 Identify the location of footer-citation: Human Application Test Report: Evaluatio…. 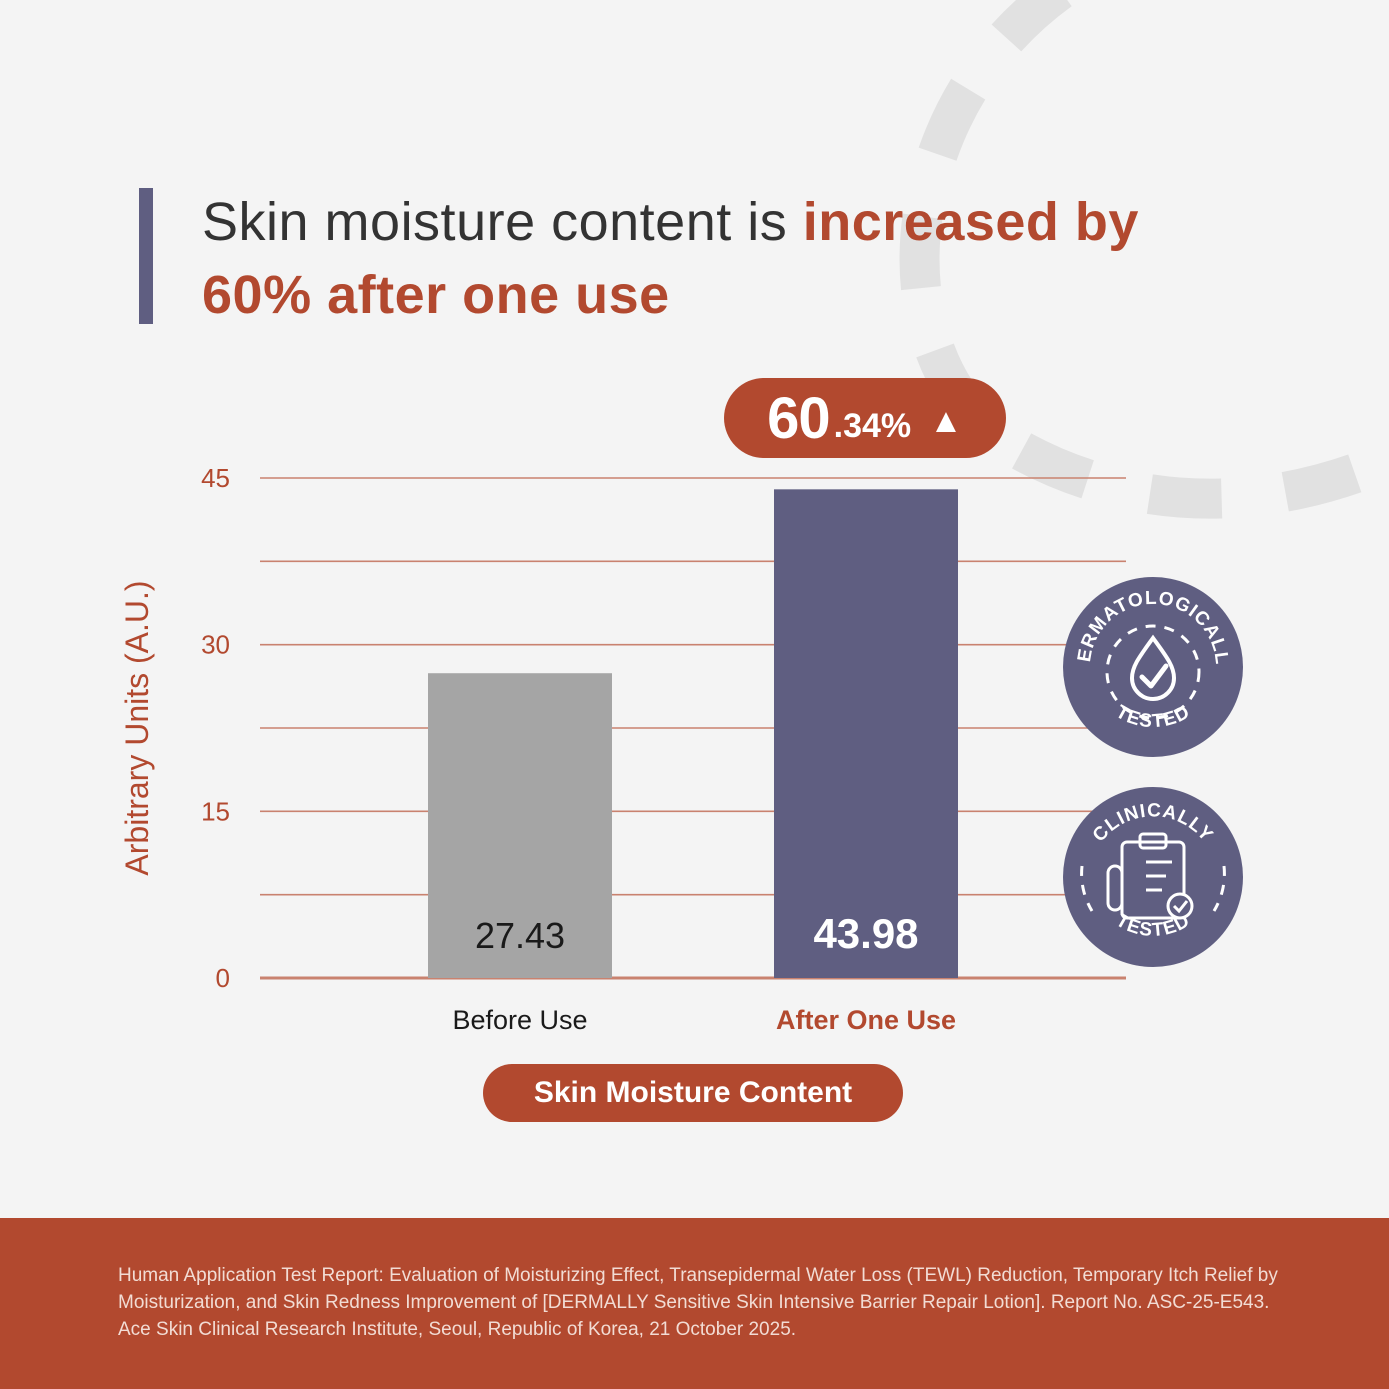
(698, 1302).